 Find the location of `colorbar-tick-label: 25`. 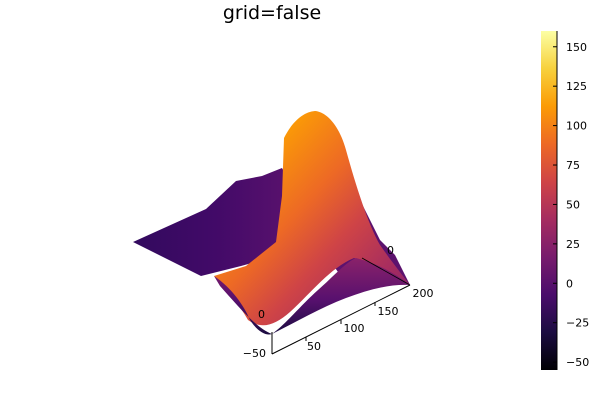

colorbar-tick-label: 25 is located at coordinates (573, 244).